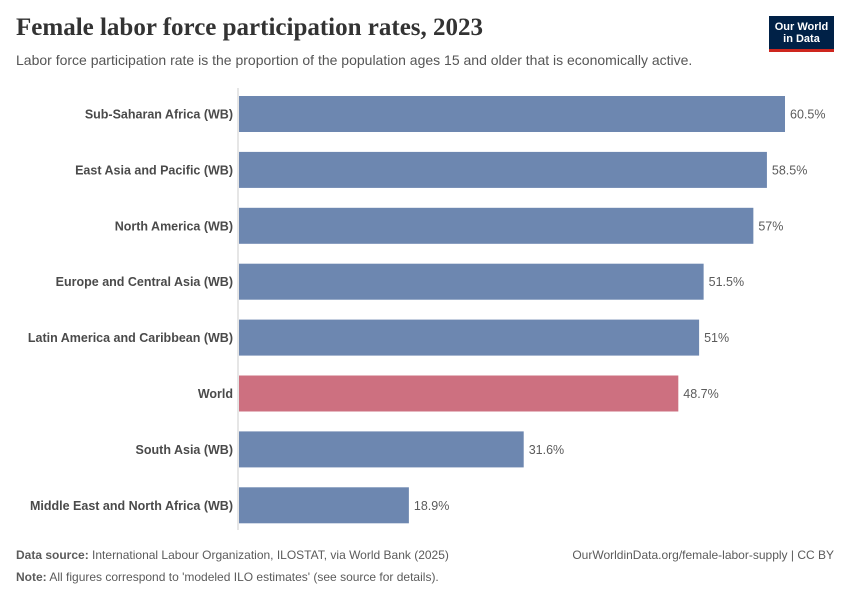  What do you see at coordinates (154, 170) in the screenshot?
I see `category-label: East Asia and Pacific (WB)` at bounding box center [154, 170].